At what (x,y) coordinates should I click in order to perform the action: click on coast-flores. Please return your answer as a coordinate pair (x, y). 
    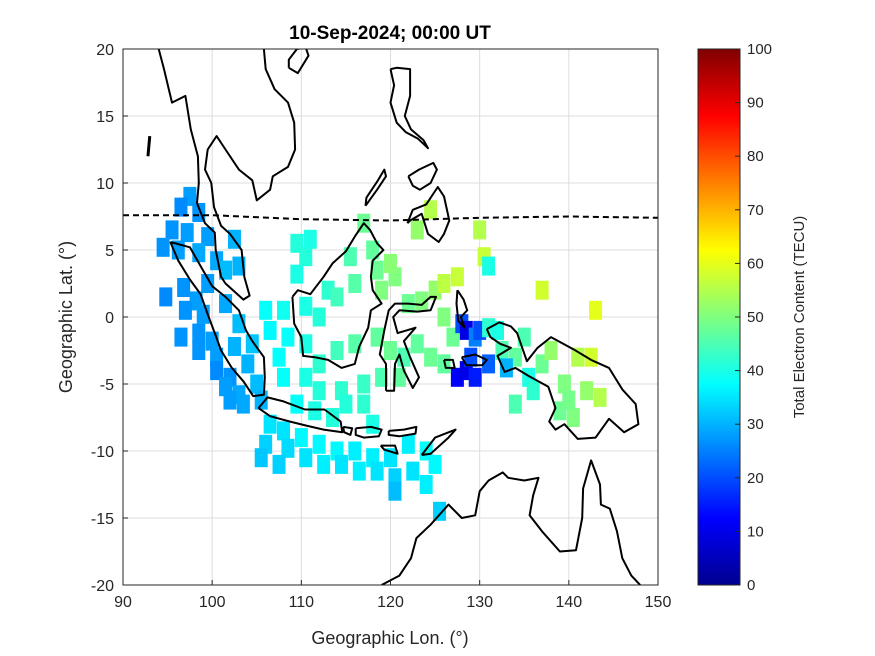
    Looking at the image, I should click on (402, 431).